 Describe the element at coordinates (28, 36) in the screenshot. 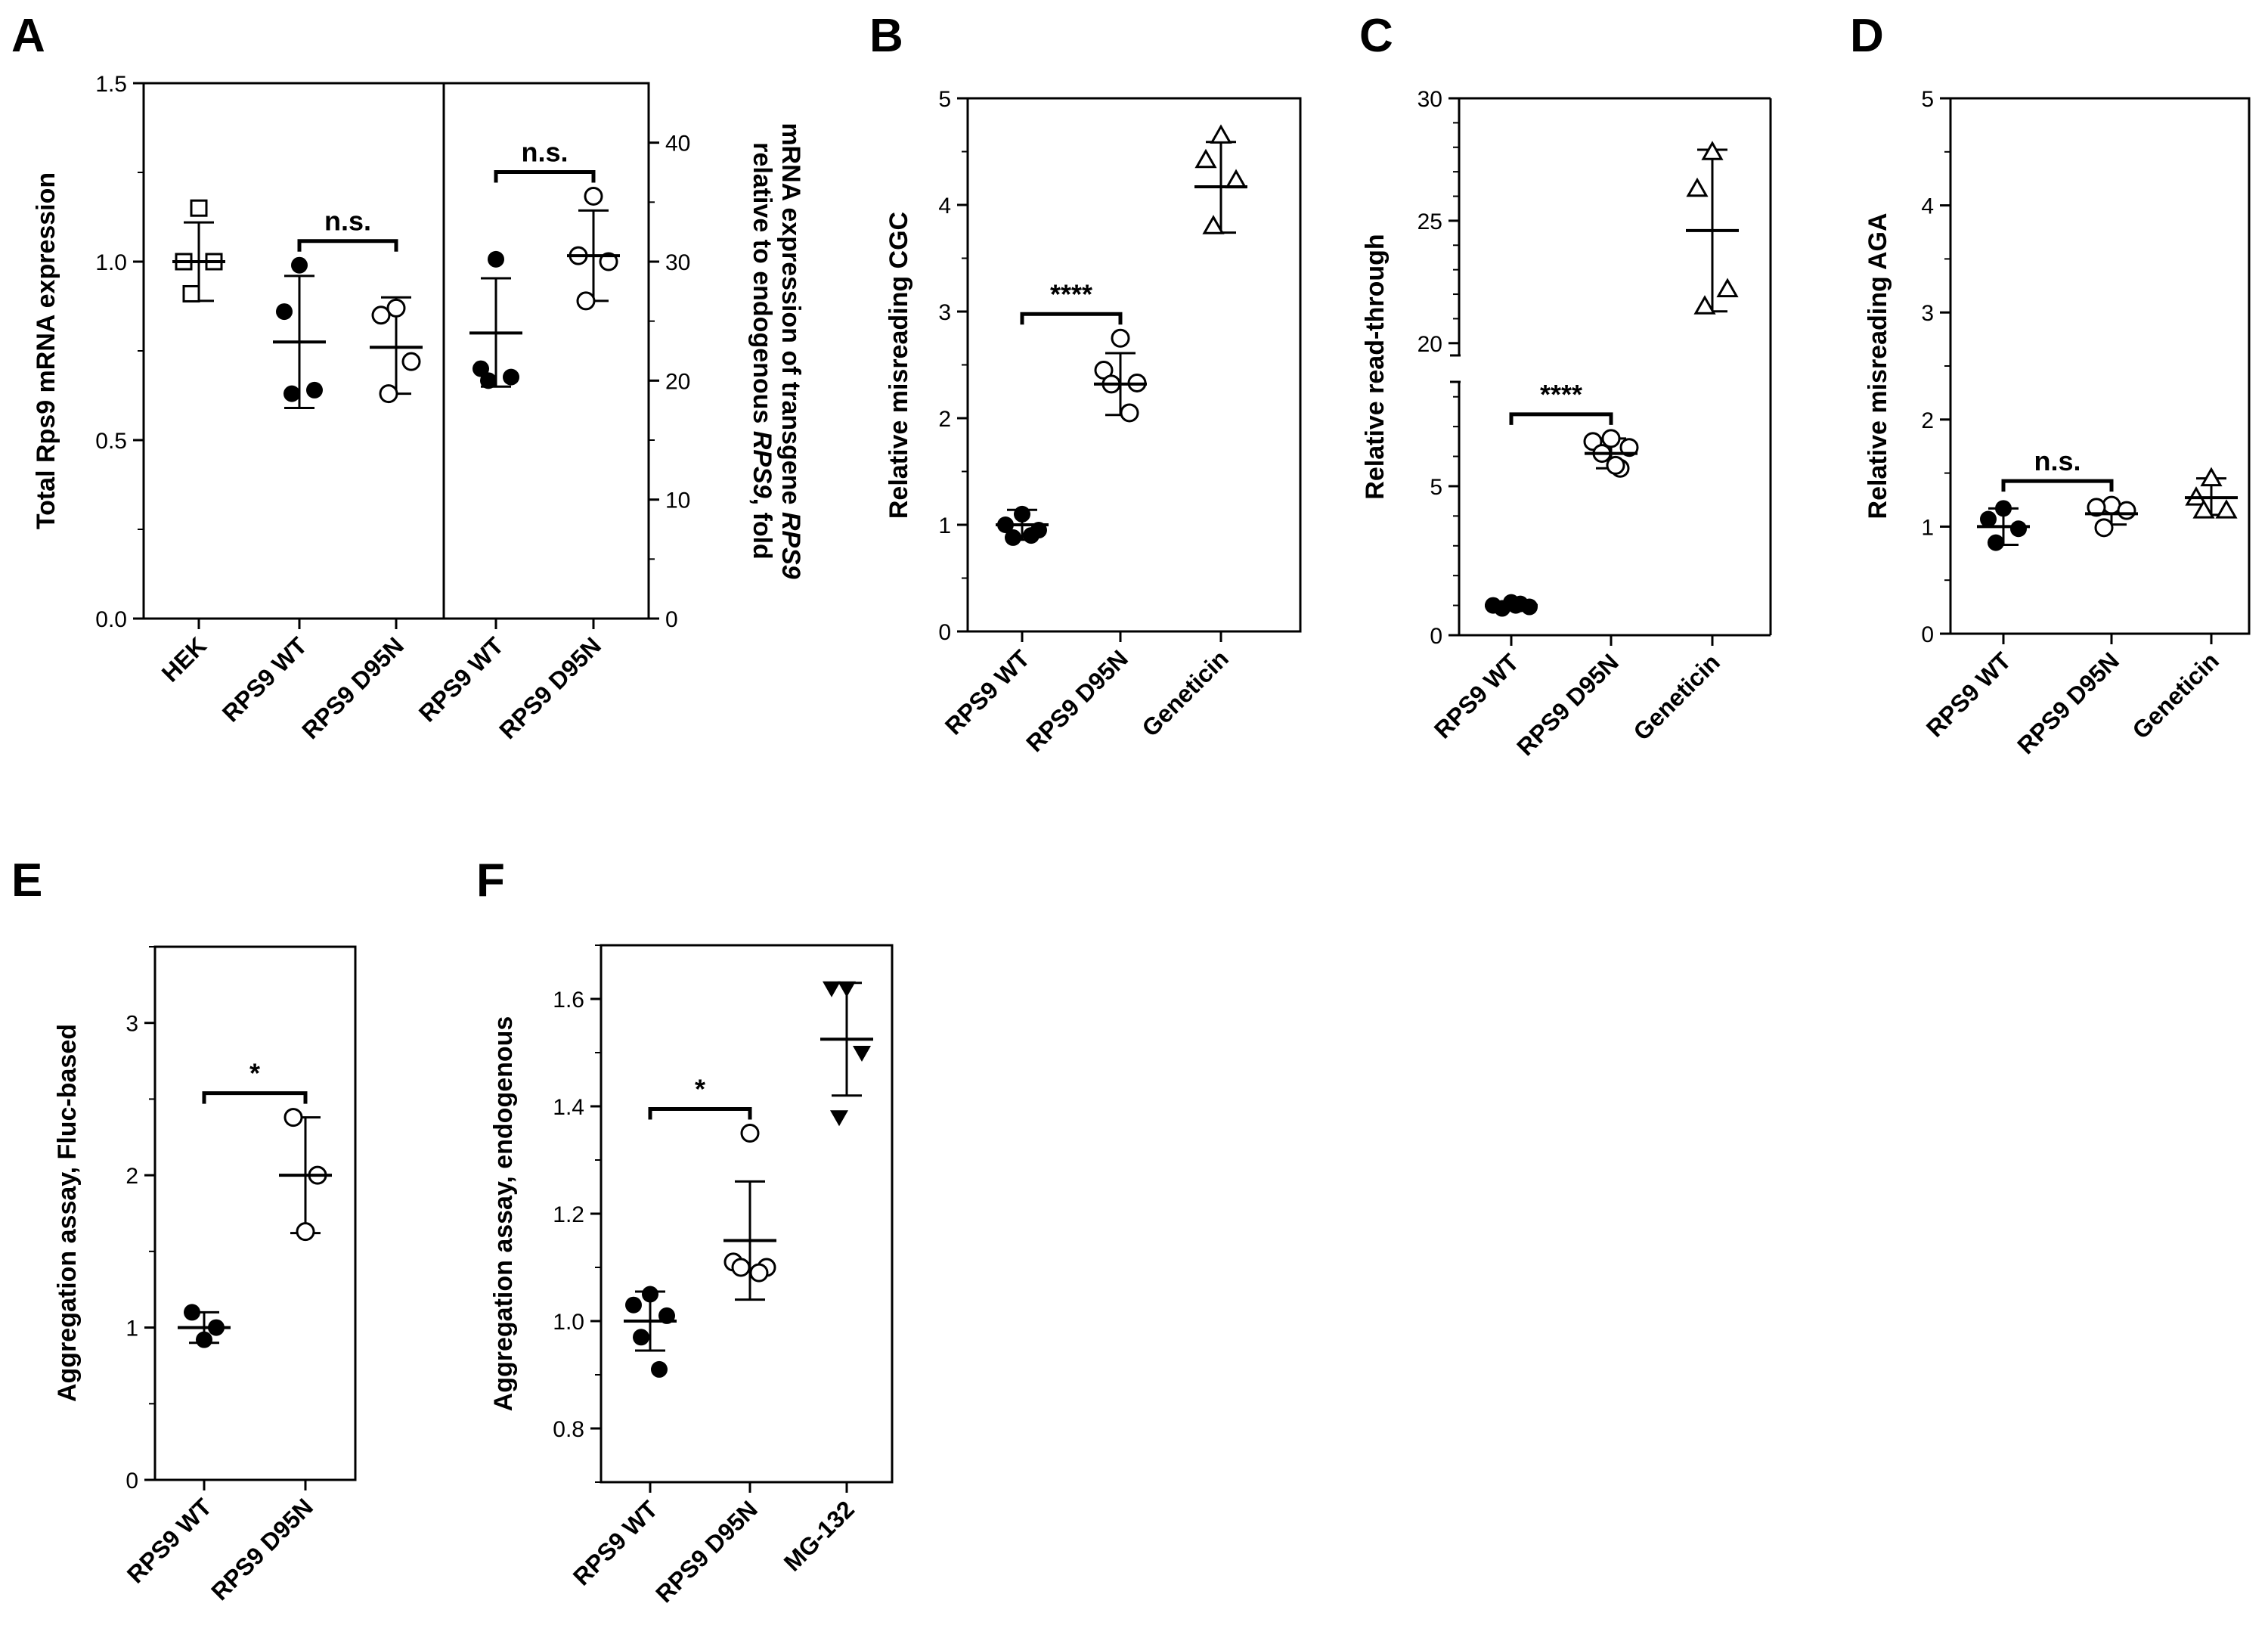

I see `panel-label: A` at that location.